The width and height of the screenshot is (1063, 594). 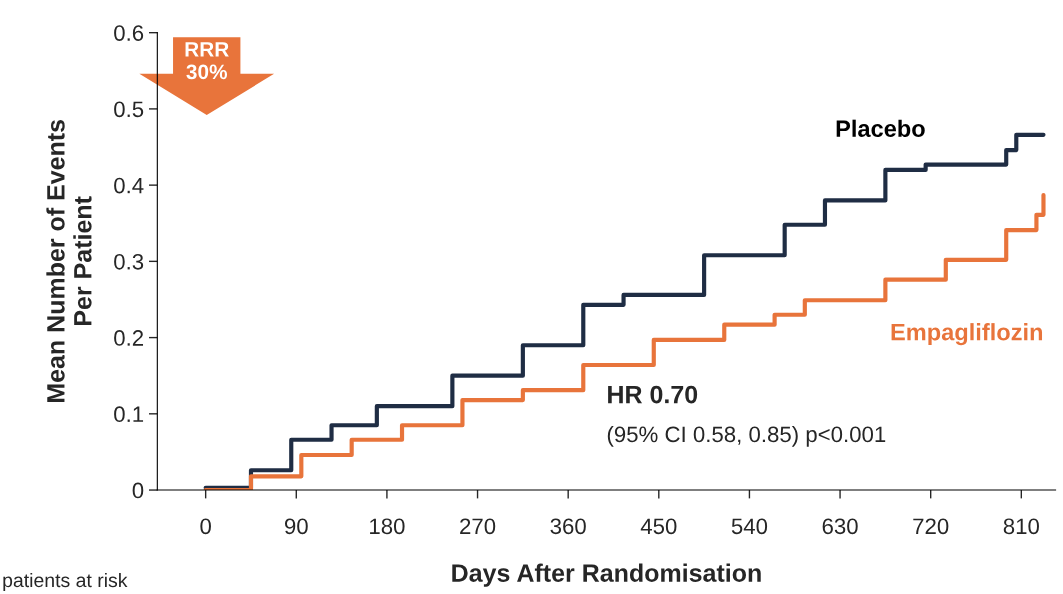 I want to click on y-tick-label: 0.2, so click(x=129, y=338).